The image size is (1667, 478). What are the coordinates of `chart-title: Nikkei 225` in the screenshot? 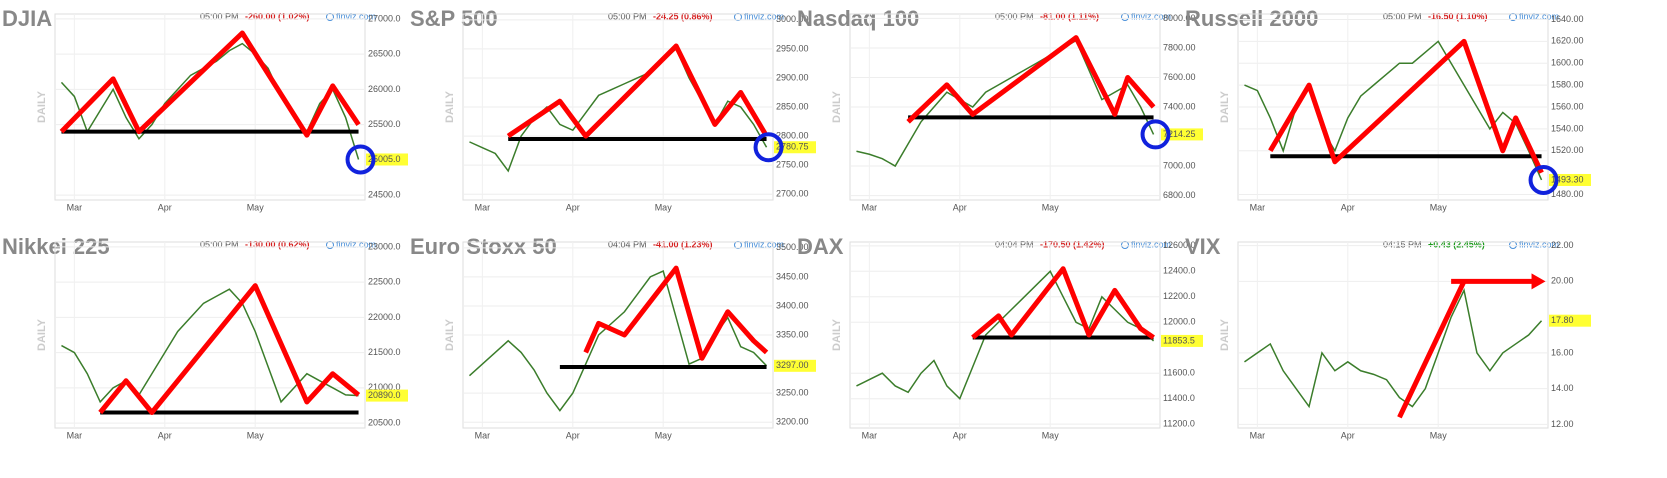 It's located at (56, 246).